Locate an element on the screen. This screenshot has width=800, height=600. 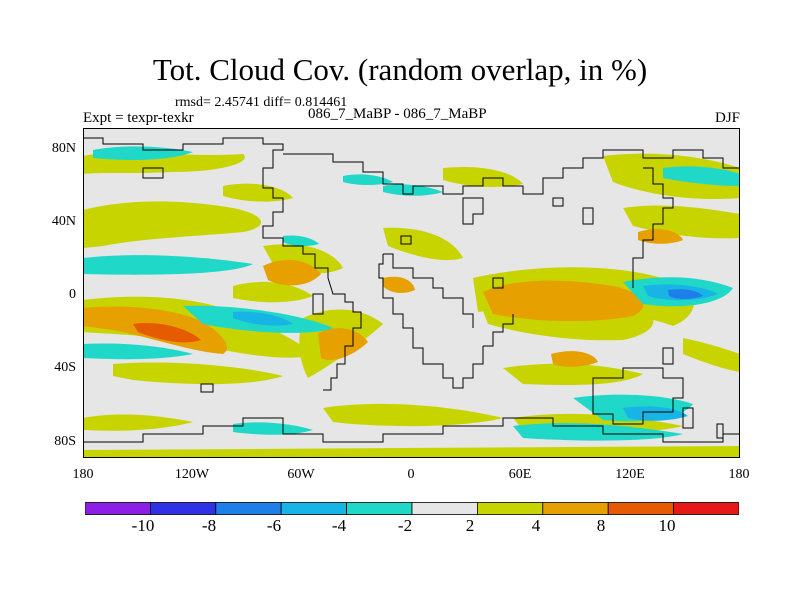
colorbar-label: -8 is located at coordinates (209, 525).